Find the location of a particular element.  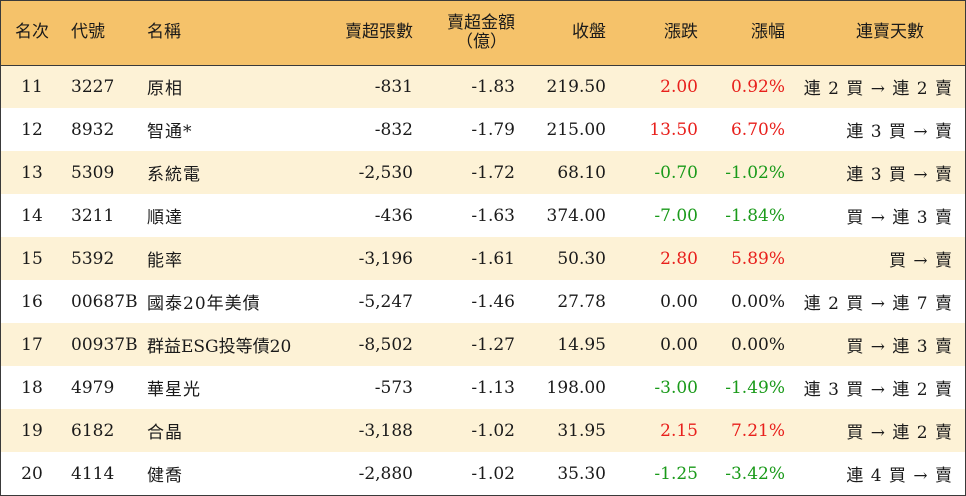

cell-net-sell-shares: -5,247 is located at coordinates (385, 301).